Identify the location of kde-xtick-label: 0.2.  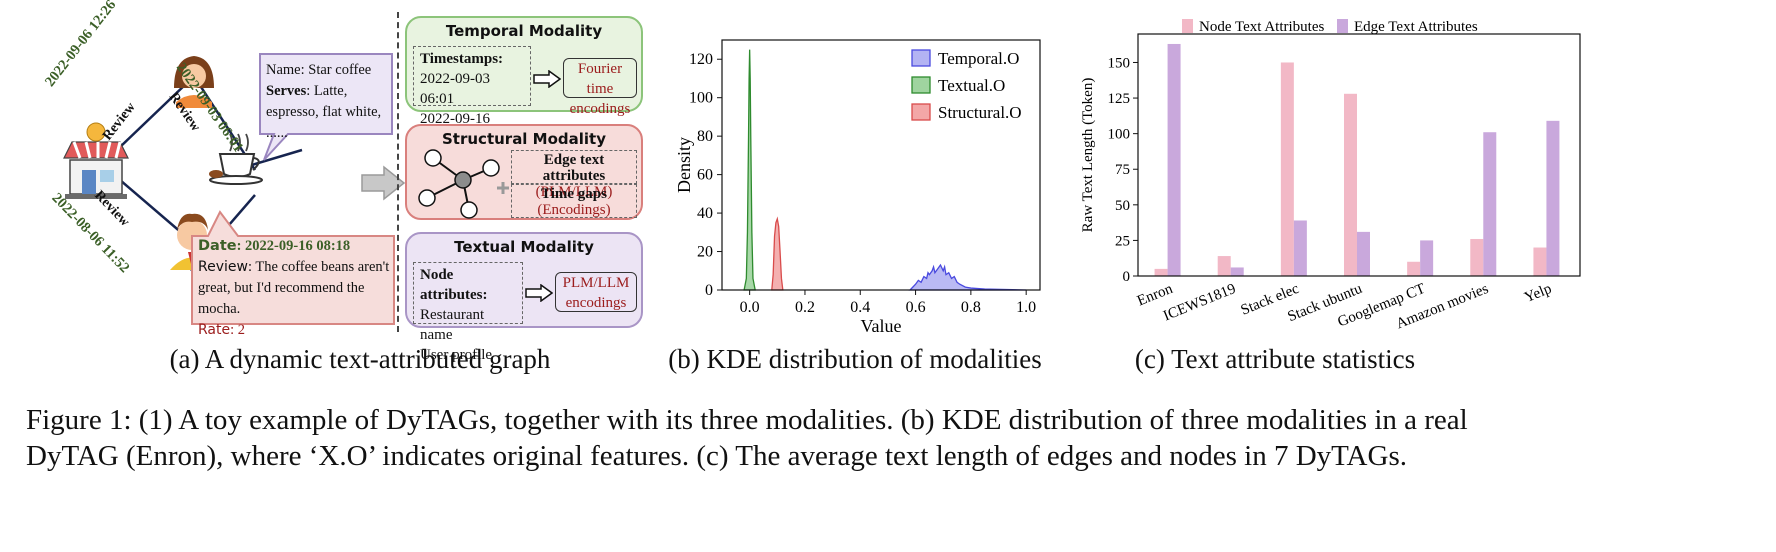
(805, 307).